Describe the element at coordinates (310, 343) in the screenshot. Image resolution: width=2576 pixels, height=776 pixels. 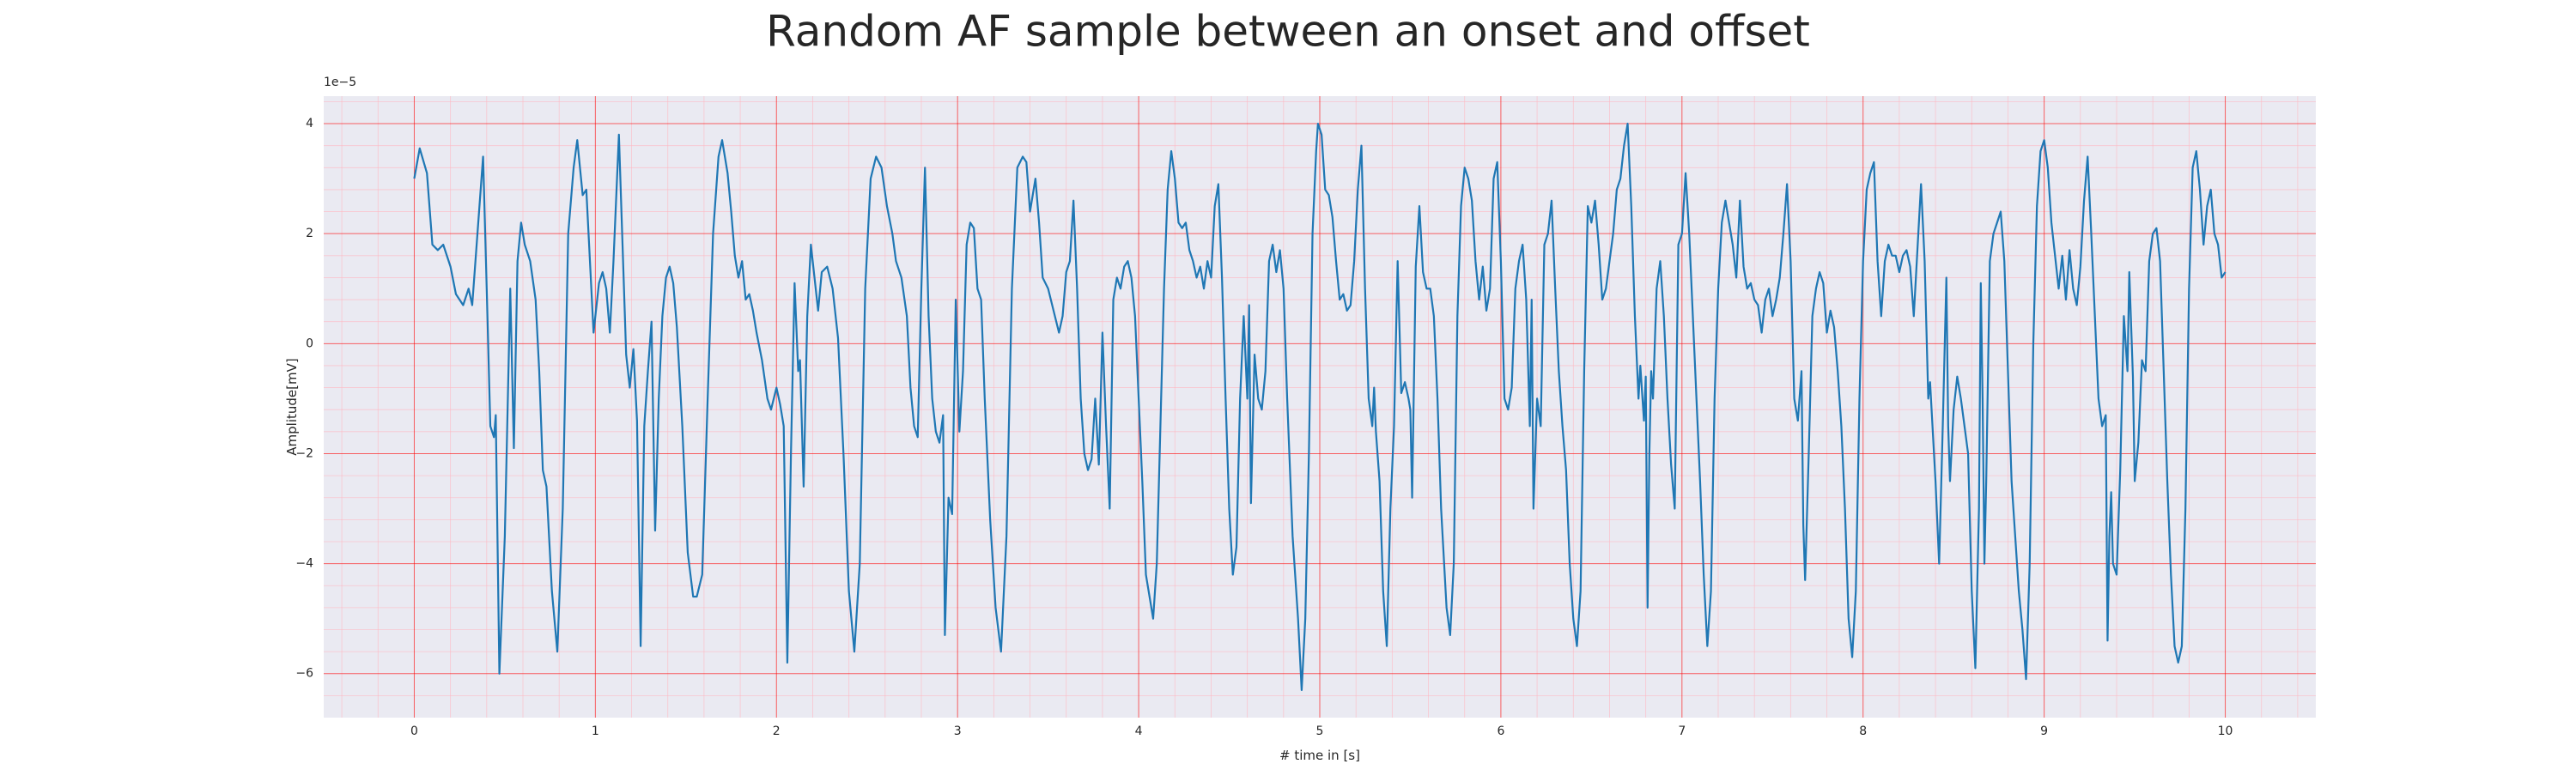
I see `y-tick-label: 0` at that location.